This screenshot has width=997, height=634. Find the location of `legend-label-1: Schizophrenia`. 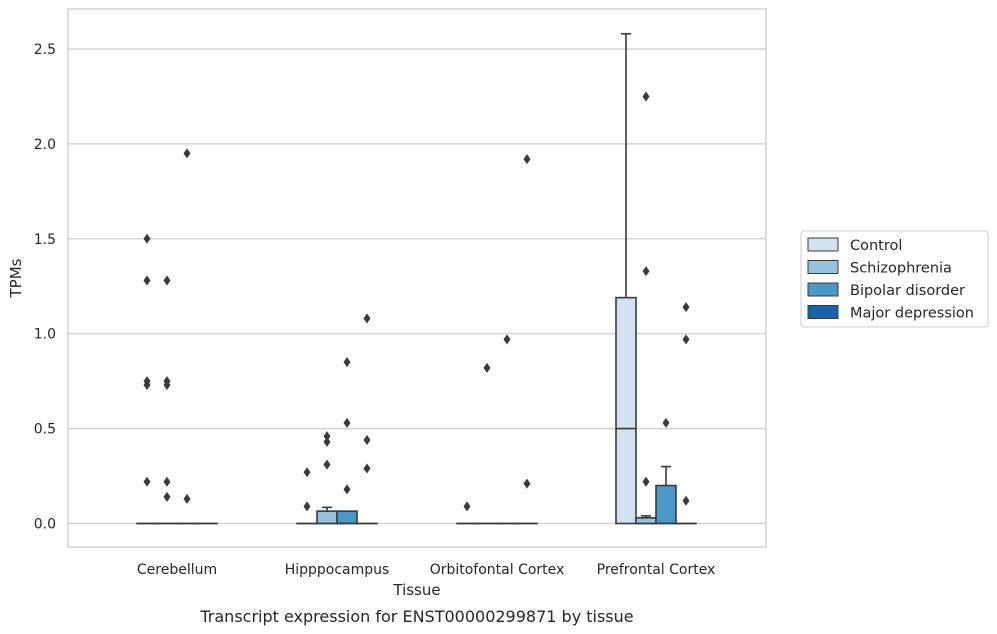

legend-label-1: Schizophrenia is located at coordinates (901, 269).